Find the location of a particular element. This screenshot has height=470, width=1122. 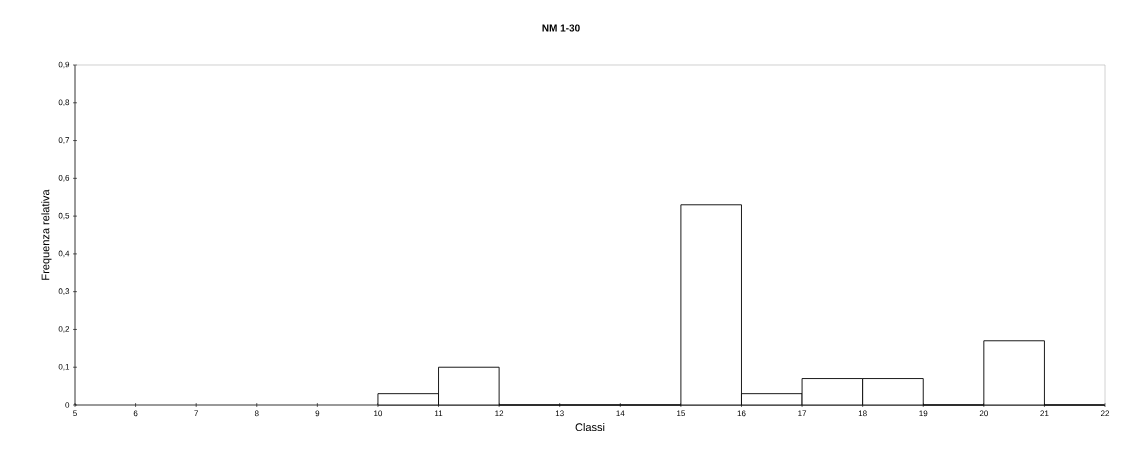

x-tick-label: 12 is located at coordinates (499, 413).